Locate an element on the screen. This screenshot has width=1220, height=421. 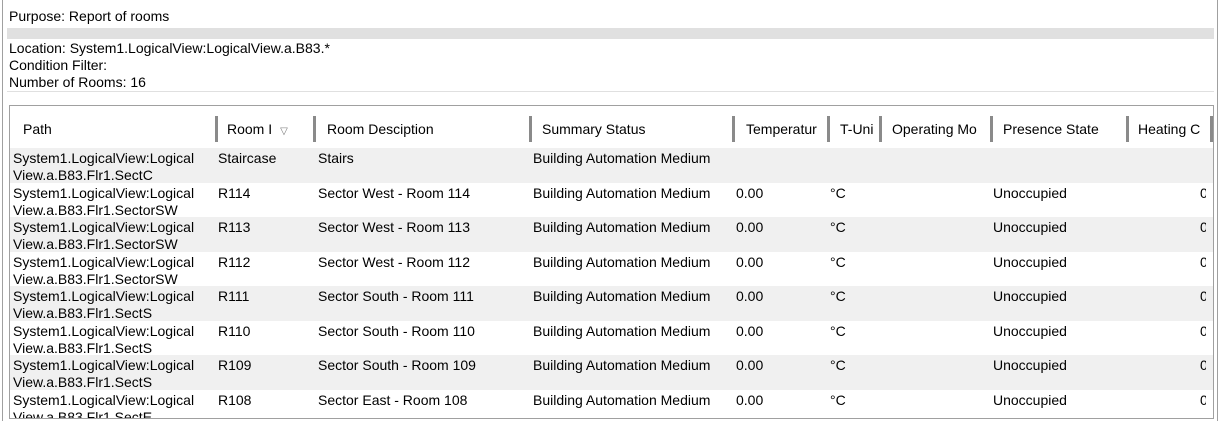
cell-room-id: R108 is located at coordinates (235, 399).